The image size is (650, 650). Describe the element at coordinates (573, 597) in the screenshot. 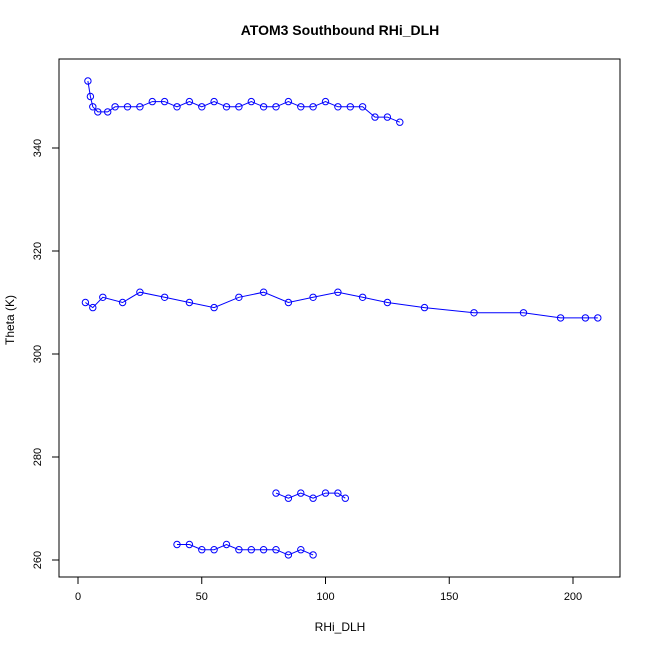

I see `x-tick-label: 200` at that location.